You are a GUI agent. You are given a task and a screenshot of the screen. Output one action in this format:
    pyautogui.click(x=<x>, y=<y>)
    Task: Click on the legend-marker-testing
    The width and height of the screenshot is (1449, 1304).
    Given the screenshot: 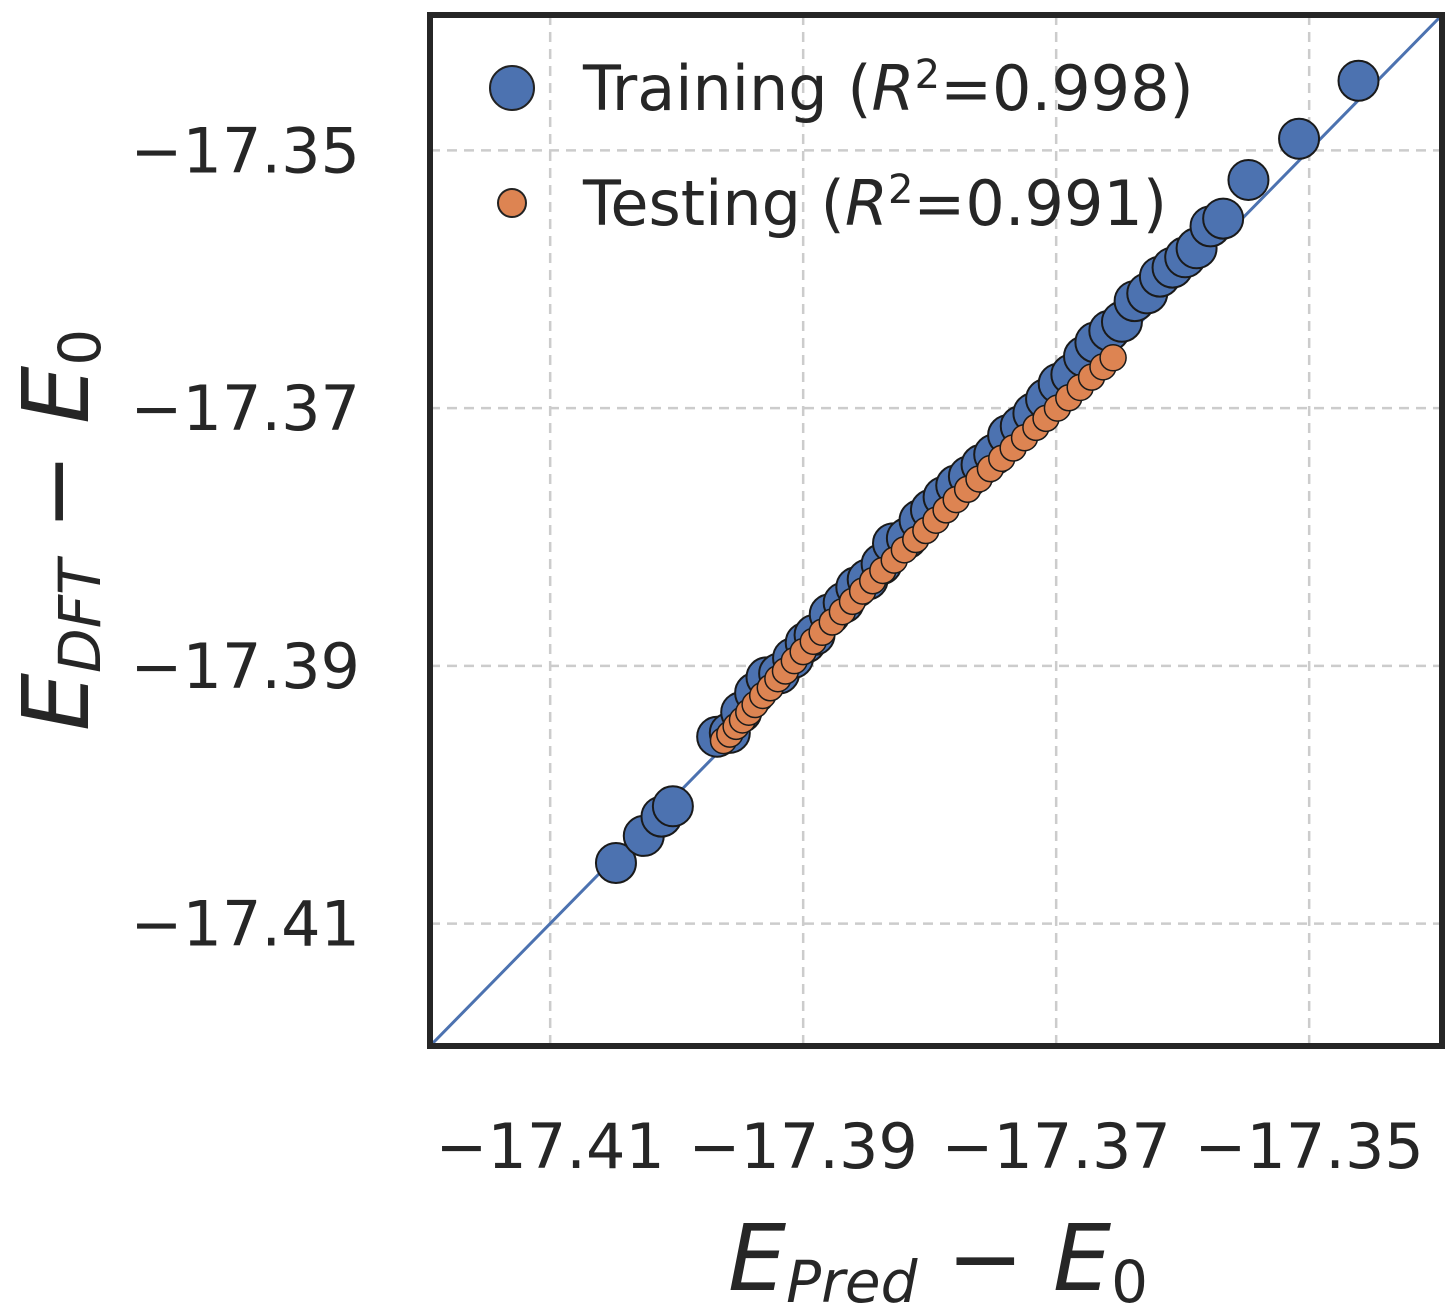 What is the action you would take?
    pyautogui.click(x=512, y=203)
    